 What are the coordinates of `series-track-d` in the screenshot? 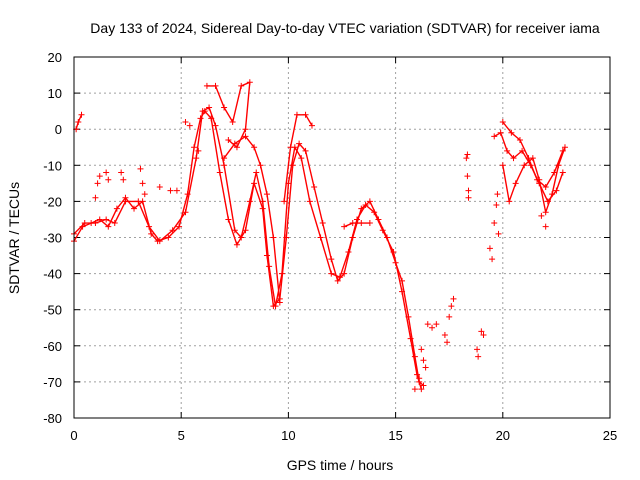 It's located at (252, 219).